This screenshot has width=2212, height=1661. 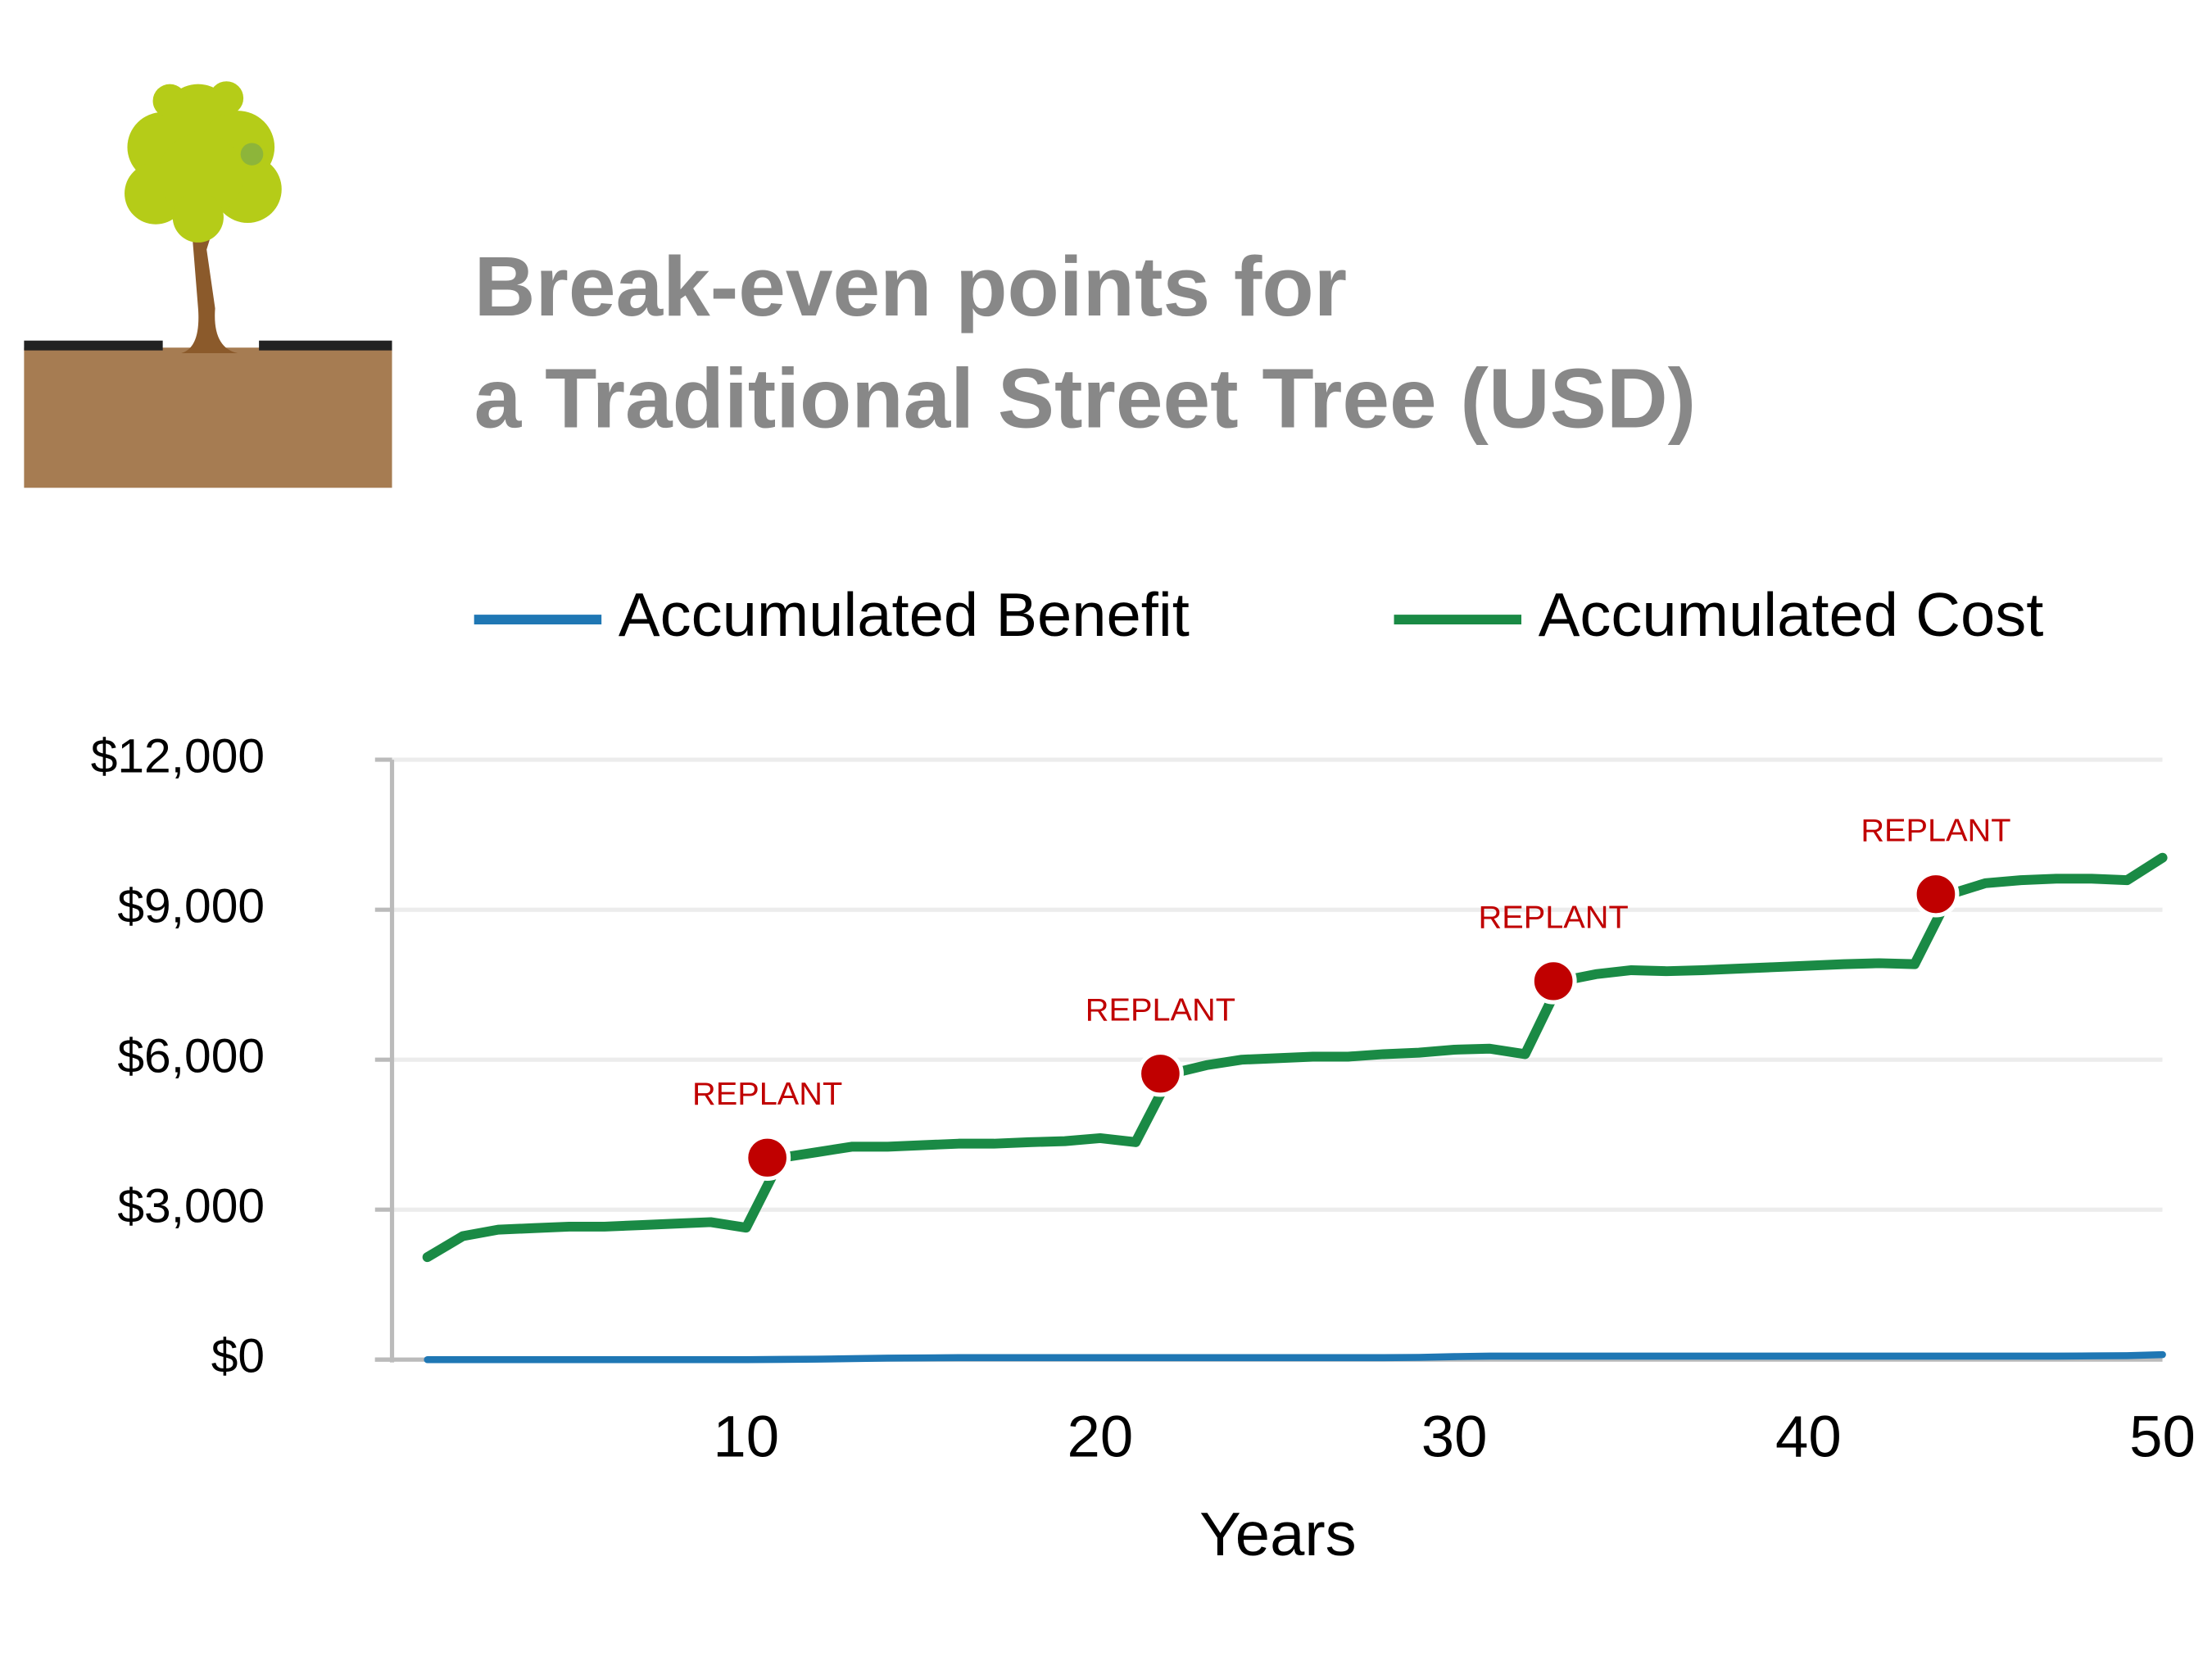 I want to click on tree-icon, so click(x=208, y=284).